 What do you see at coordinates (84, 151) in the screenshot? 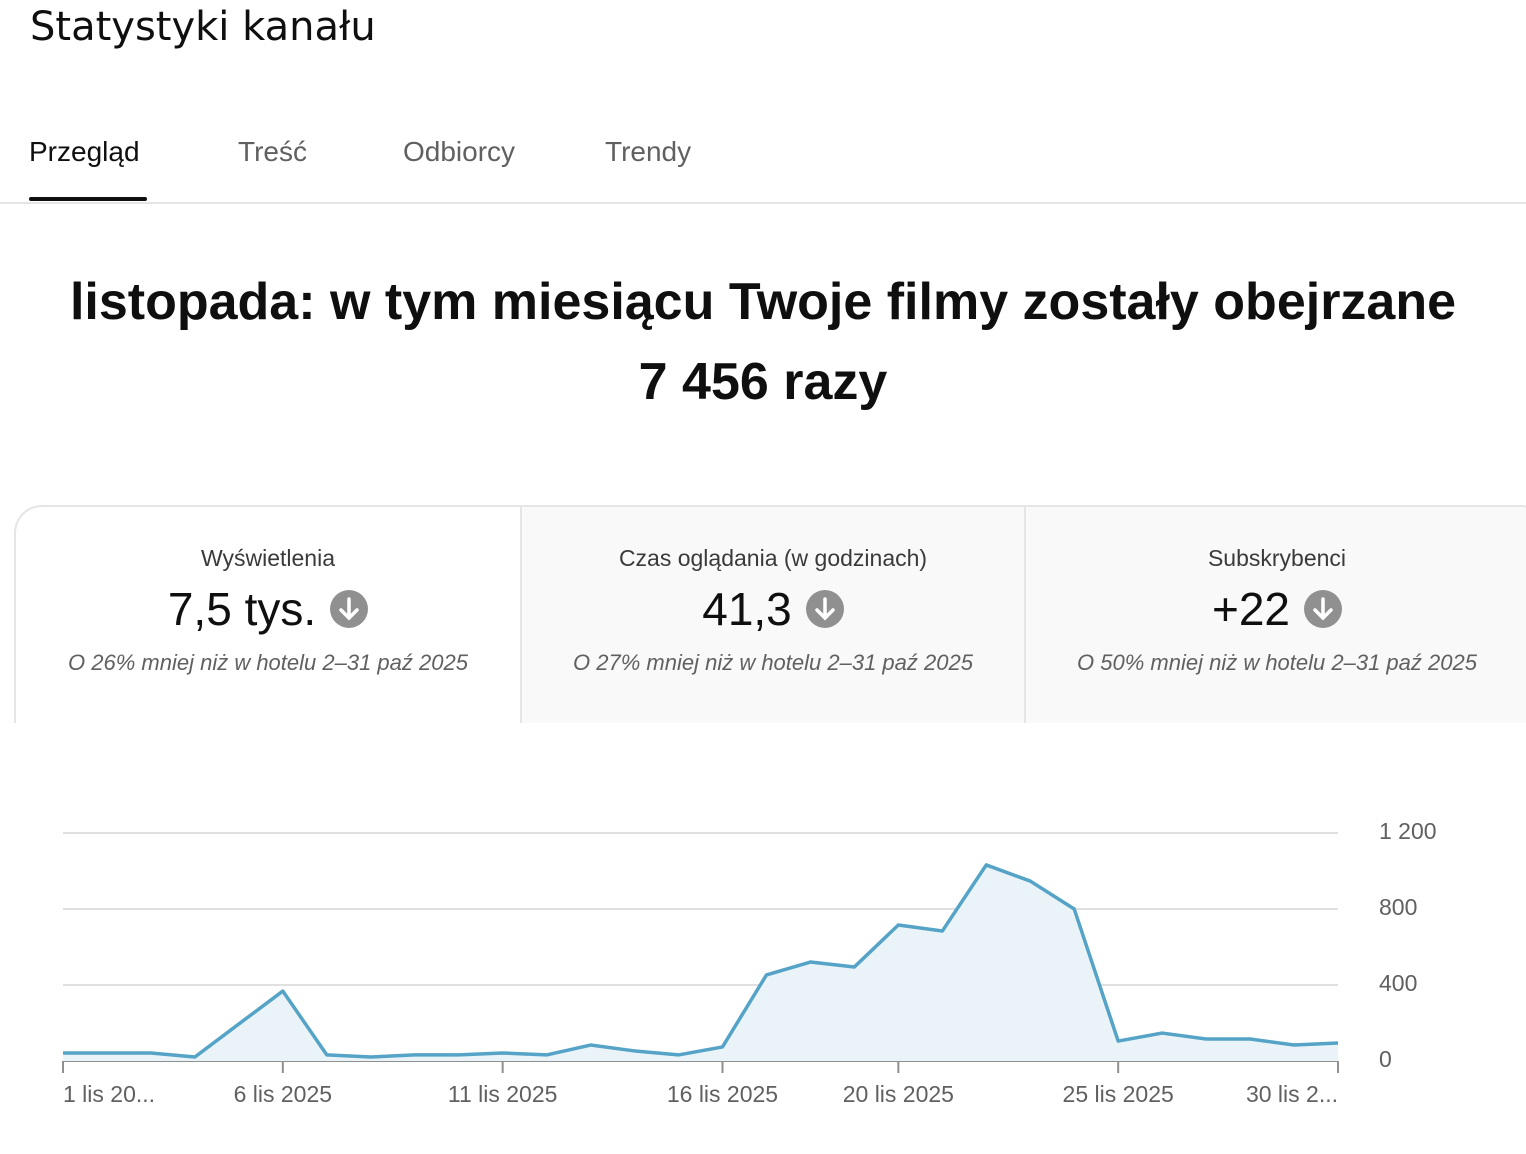
I see `tab: Przegląd` at bounding box center [84, 151].